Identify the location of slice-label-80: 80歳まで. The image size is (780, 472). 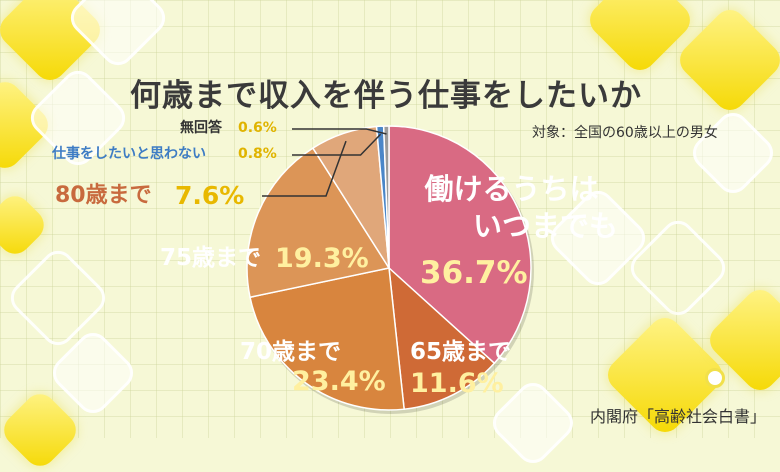
(103, 195).